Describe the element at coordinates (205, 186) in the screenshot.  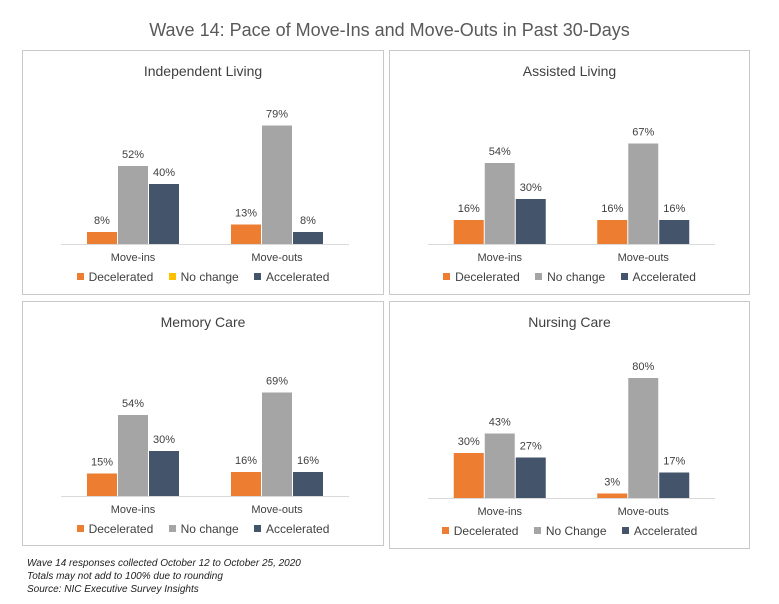
I see `bar-chart: 8% 52% 40% Move-ins 13% 79% 8% Move-outs` at that location.